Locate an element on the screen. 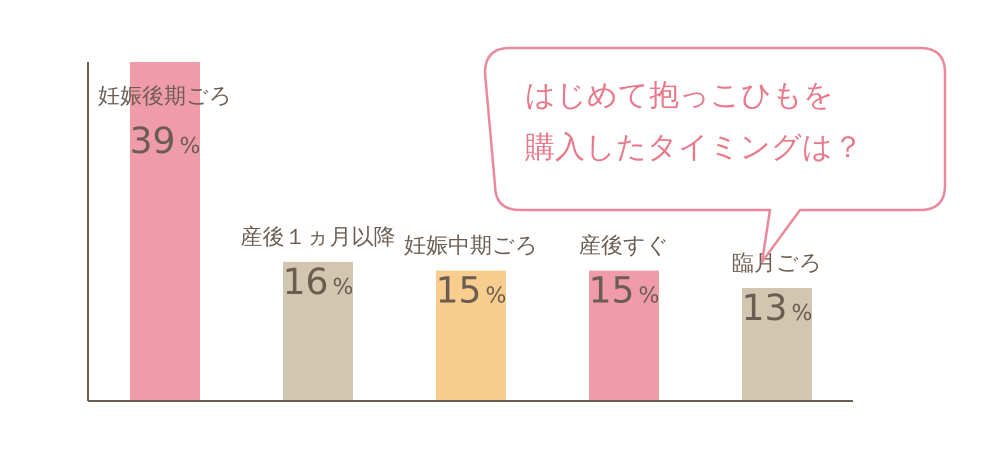  annotation: 購入したタイミングは？ is located at coordinates (694, 147).